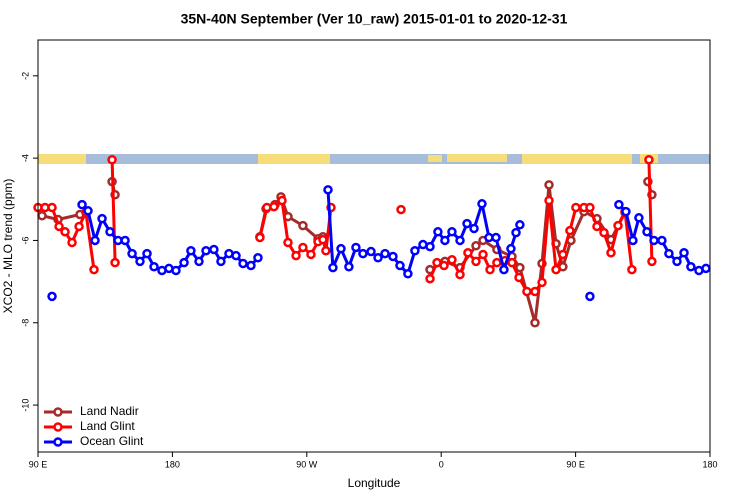  What do you see at coordinates (575, 464) in the screenshot?
I see `x-tick-label: 90 E` at bounding box center [575, 464].